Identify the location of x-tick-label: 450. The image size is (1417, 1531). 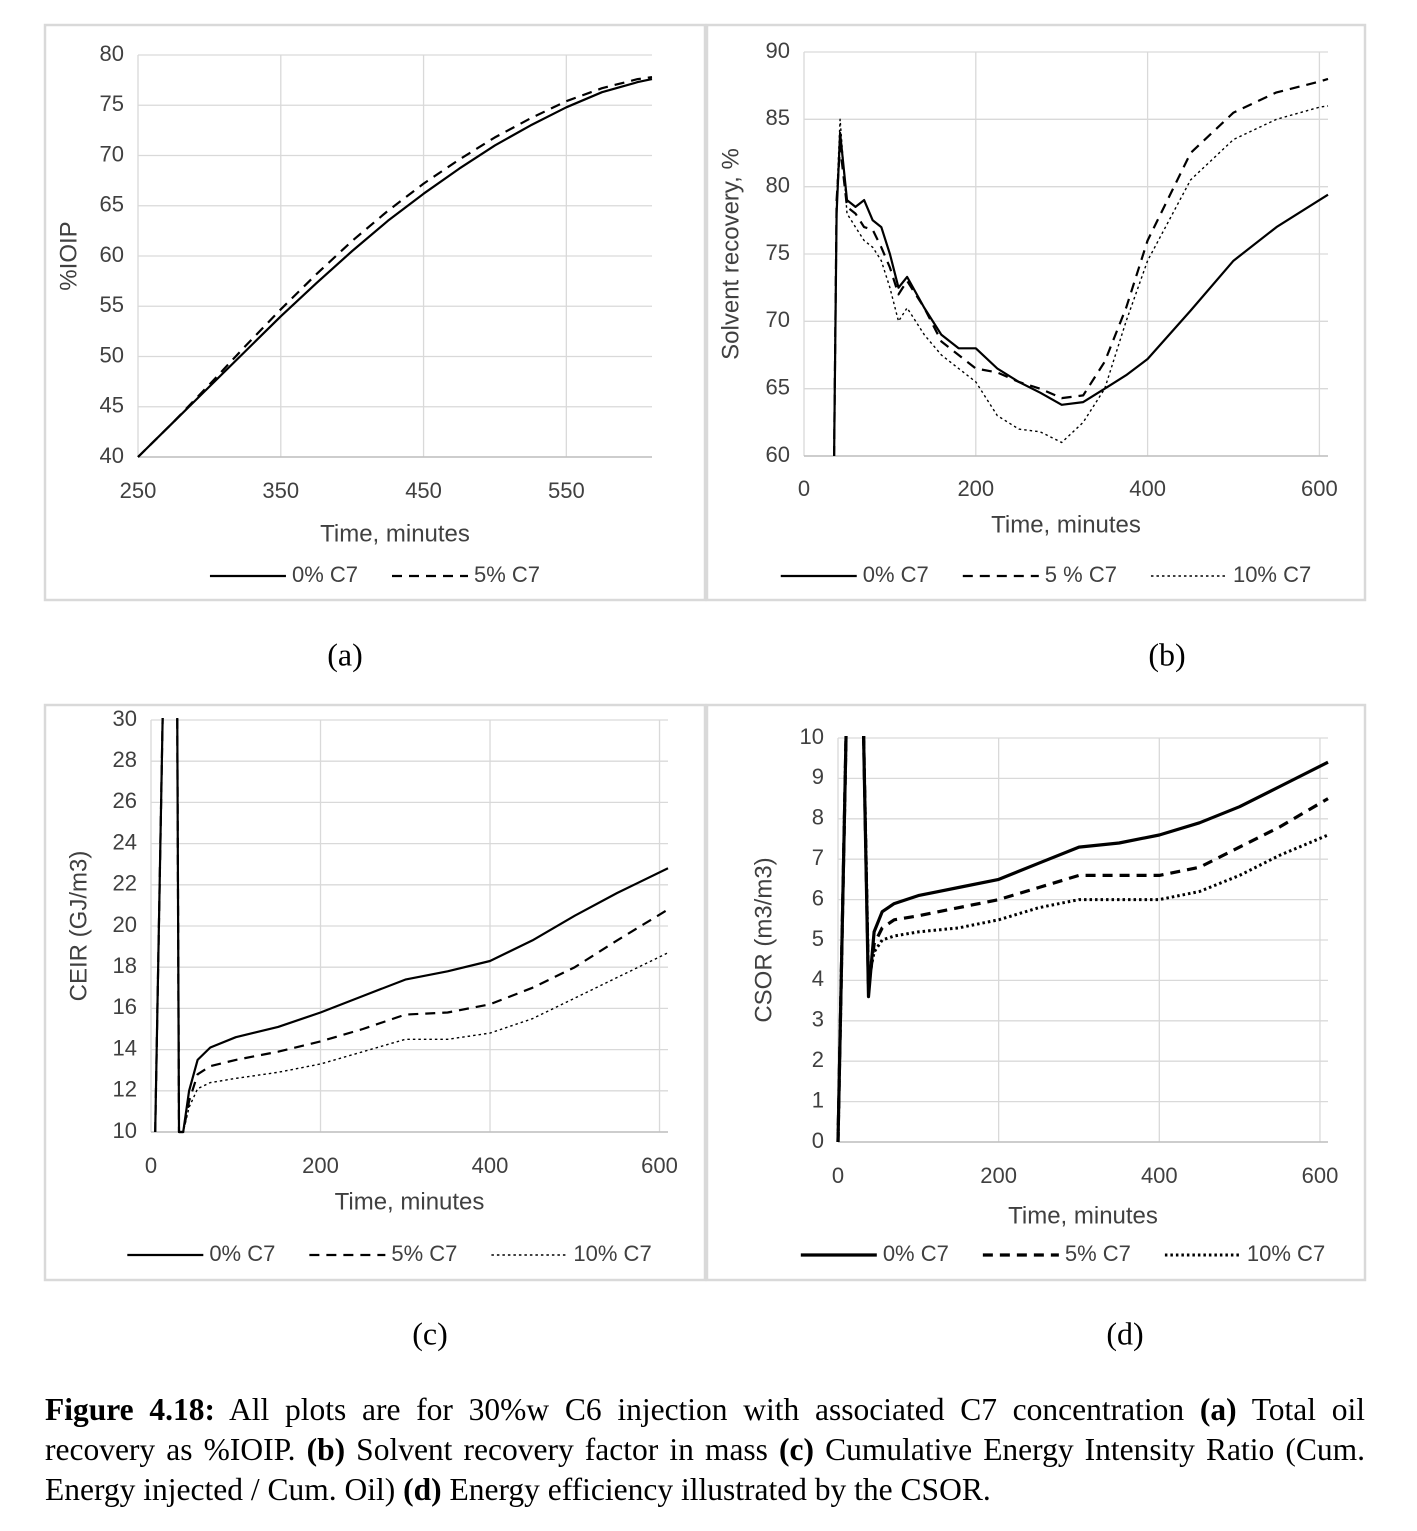
(423, 490).